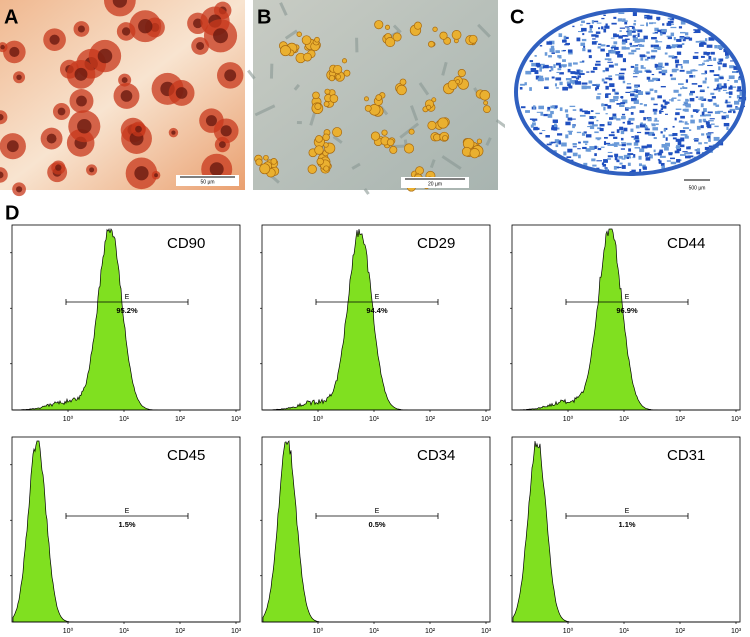 The width and height of the screenshot is (750, 637). What do you see at coordinates (374, 631) in the screenshot?
I see `x-tick-label: 10¹` at bounding box center [374, 631].